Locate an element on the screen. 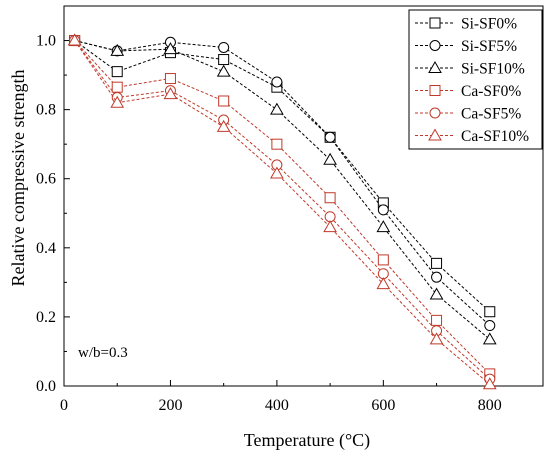 This screenshot has width=550, height=460. legend-item: Si-SF10% is located at coordinates (470, 69).